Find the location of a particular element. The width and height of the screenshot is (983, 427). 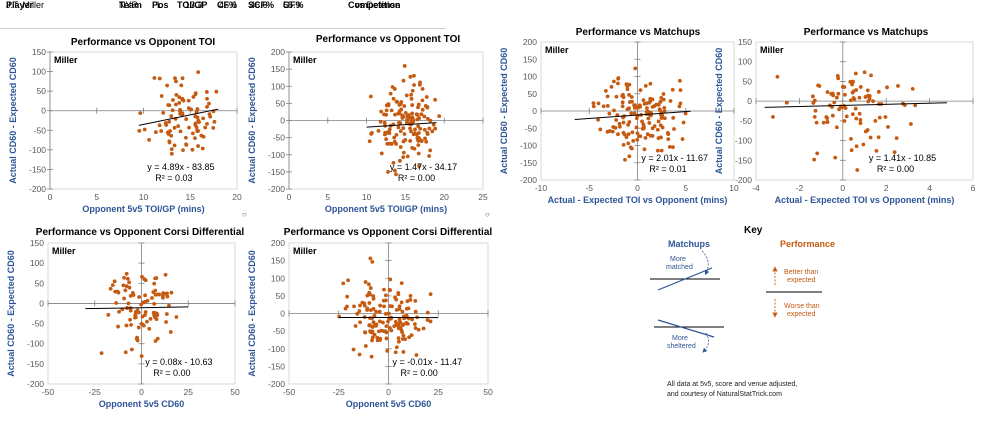

value-cf: 46.0 is located at coordinates (228, 5).